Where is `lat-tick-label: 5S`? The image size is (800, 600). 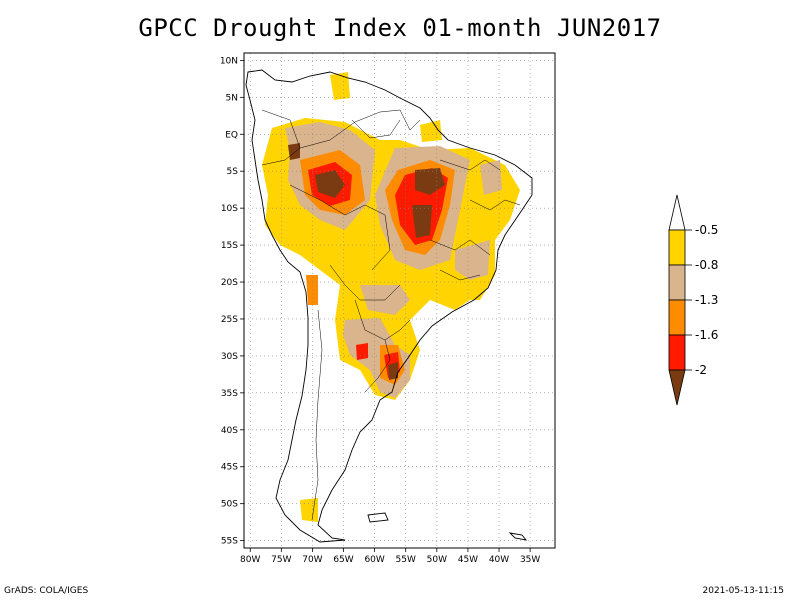
lat-tick-label: 5S is located at coordinates (233, 172).